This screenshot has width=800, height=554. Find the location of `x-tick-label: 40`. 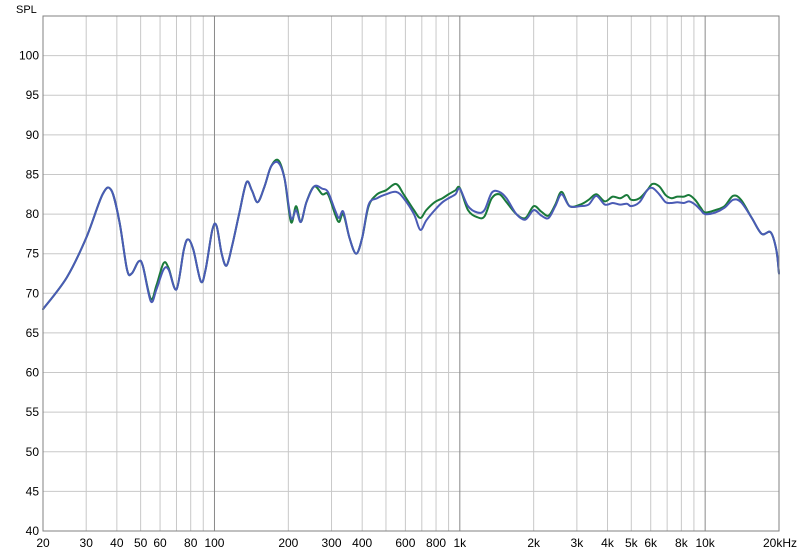

x-tick-label: 40 is located at coordinates (117, 543).